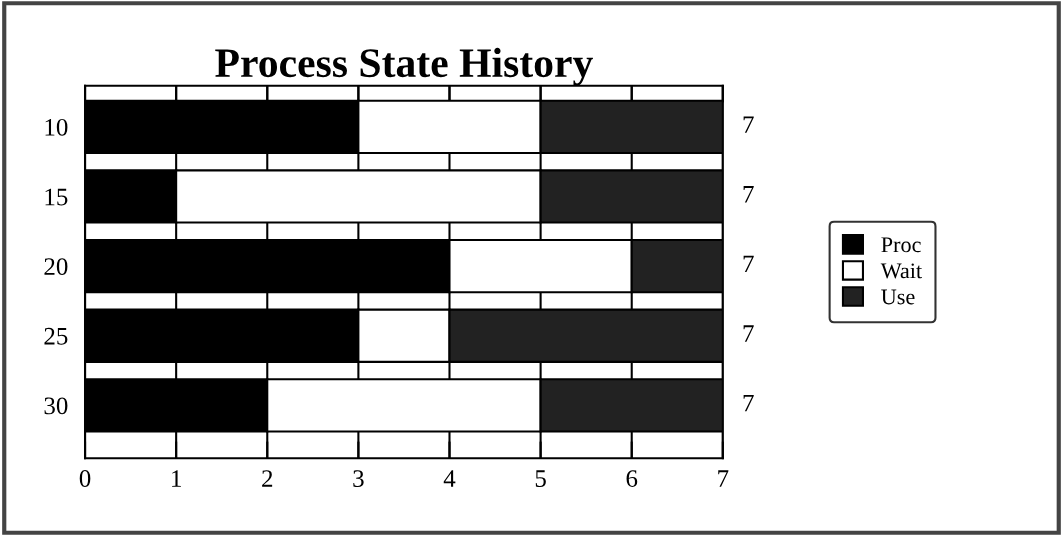 Image resolution: width=1063 pixels, height=536 pixels. Describe the element at coordinates (898, 297) in the screenshot. I see `legend-label: Use` at that location.